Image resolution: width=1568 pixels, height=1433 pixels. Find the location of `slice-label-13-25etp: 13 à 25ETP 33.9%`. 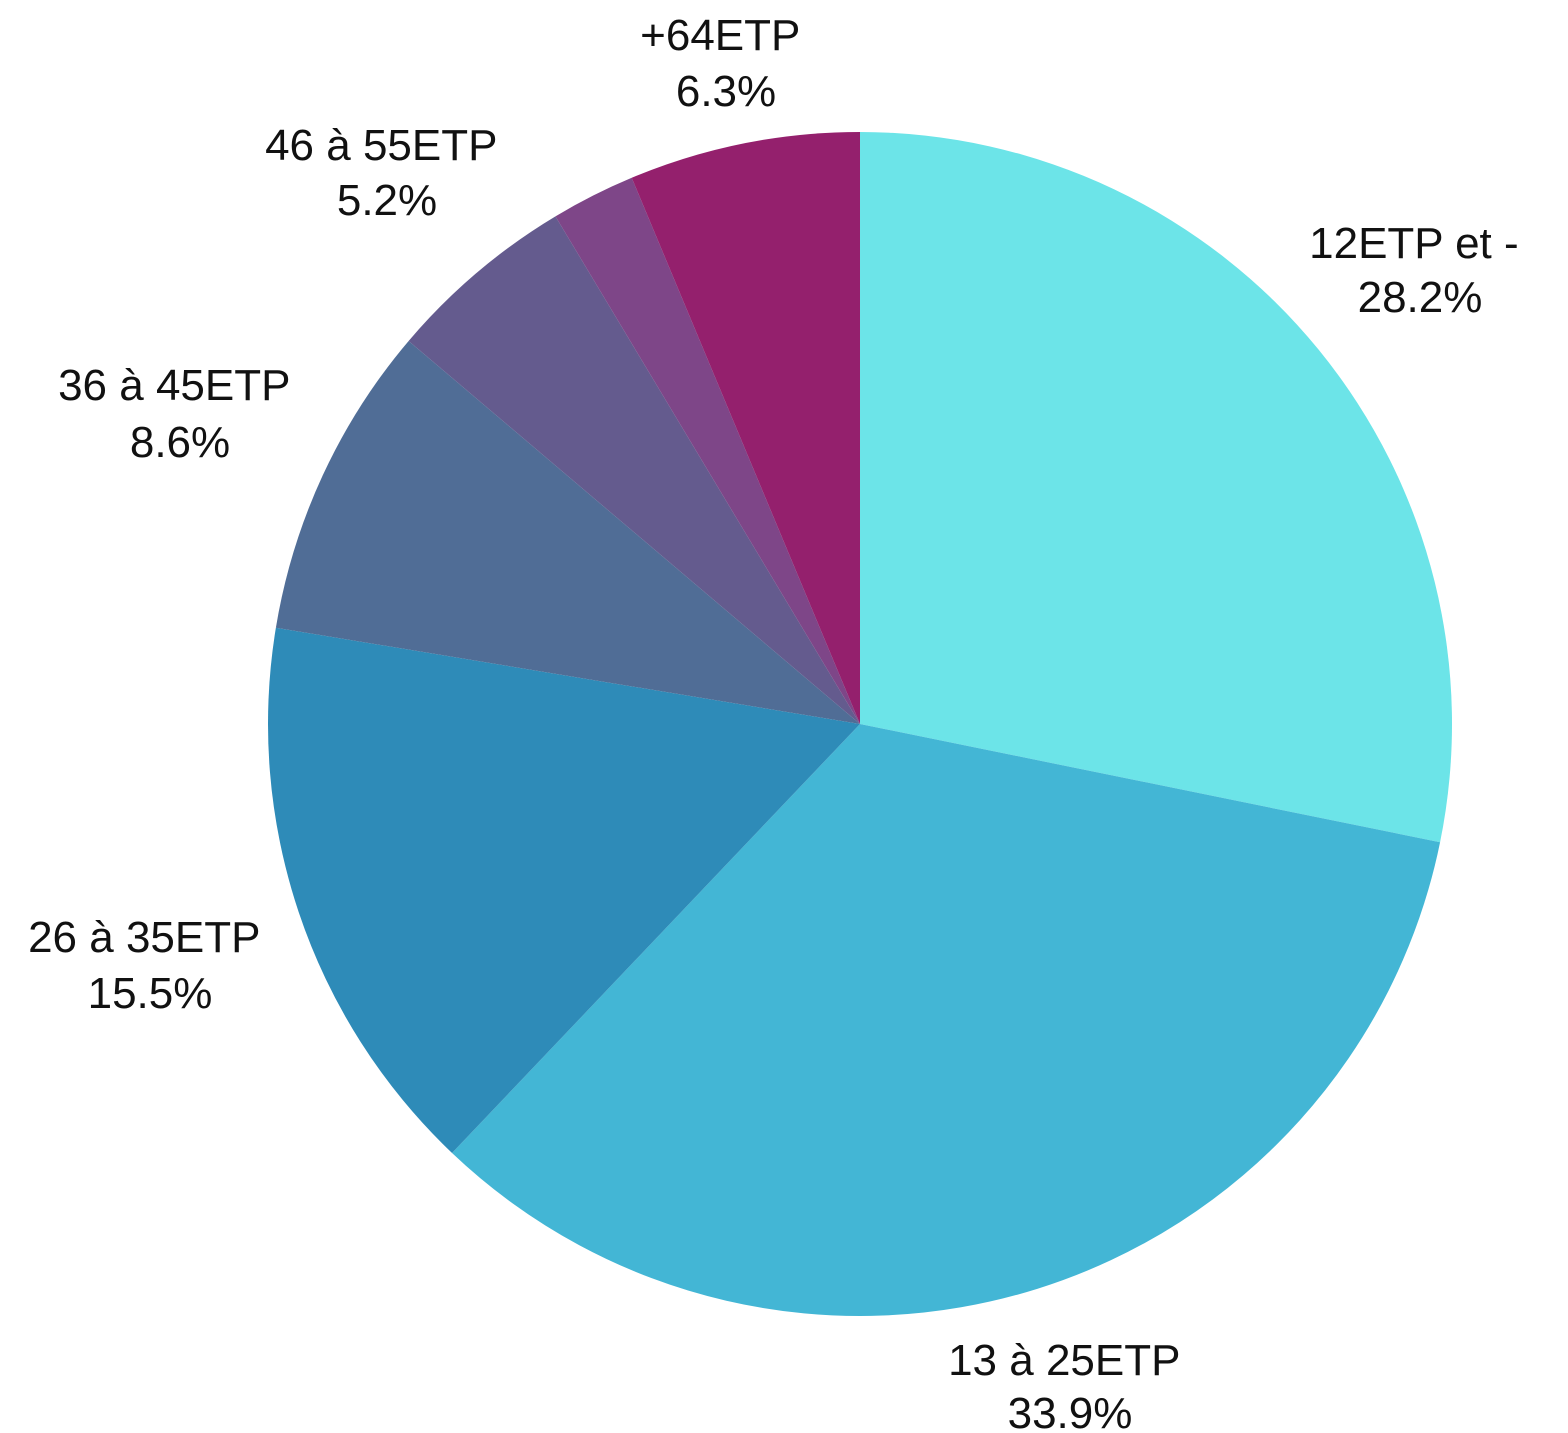

slice-label-13-25etp: 13 à 25ETP 33.9% is located at coordinates (1070, 1384).